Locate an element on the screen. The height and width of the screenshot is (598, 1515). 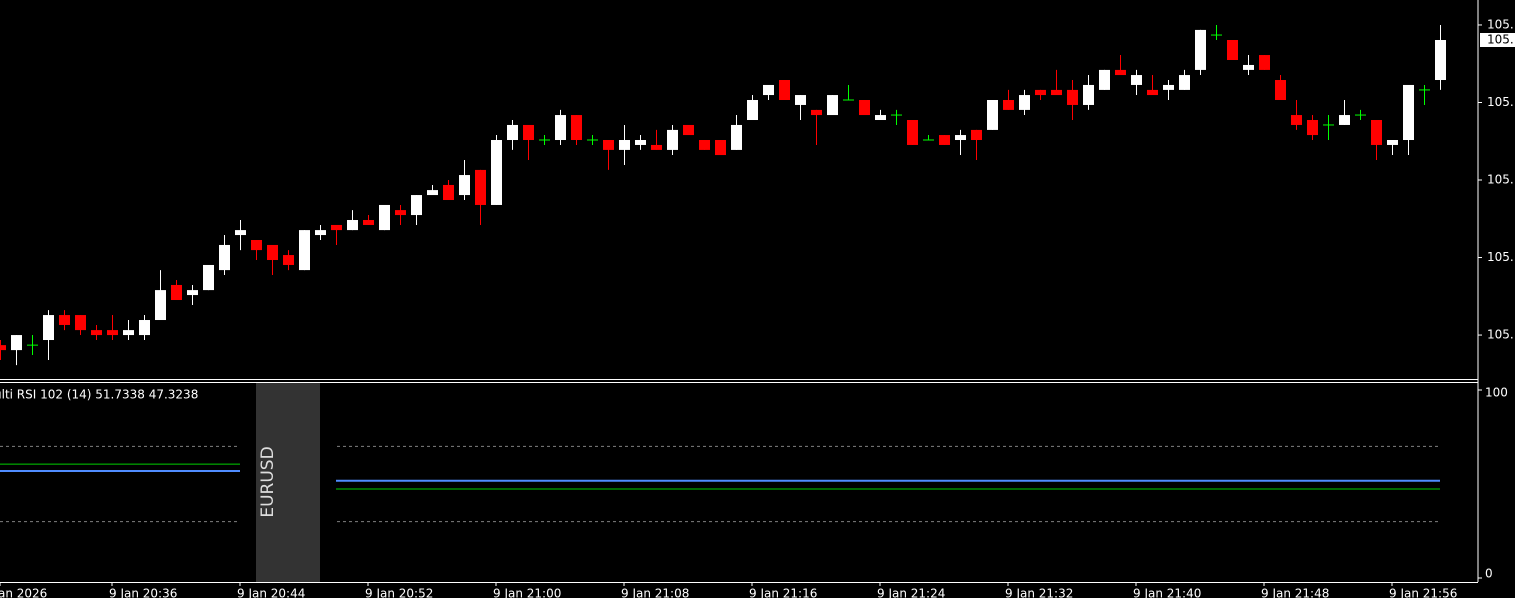
x-tick-label: 9 Jan 20:36 is located at coordinates (143, 592).